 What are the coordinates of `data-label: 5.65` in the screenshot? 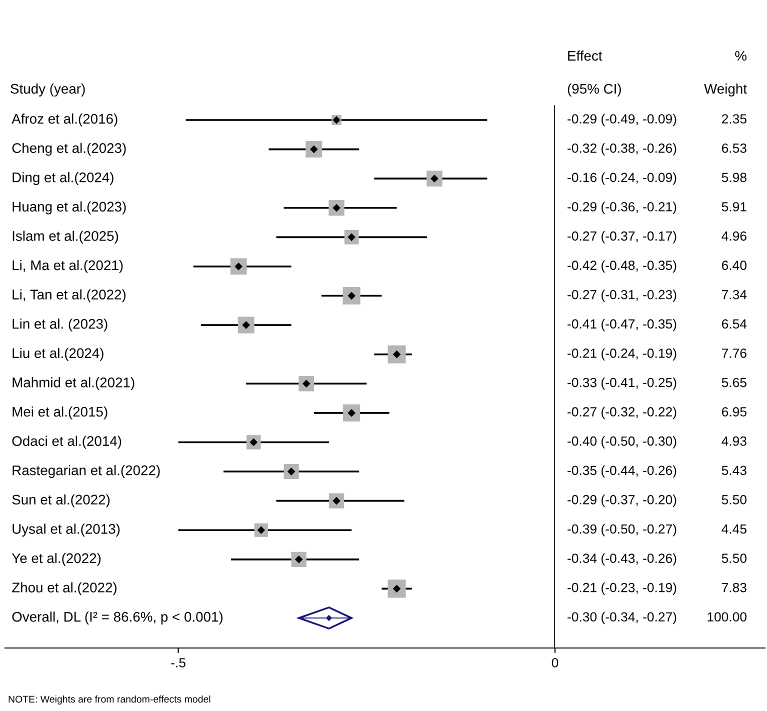 It's located at (734, 383).